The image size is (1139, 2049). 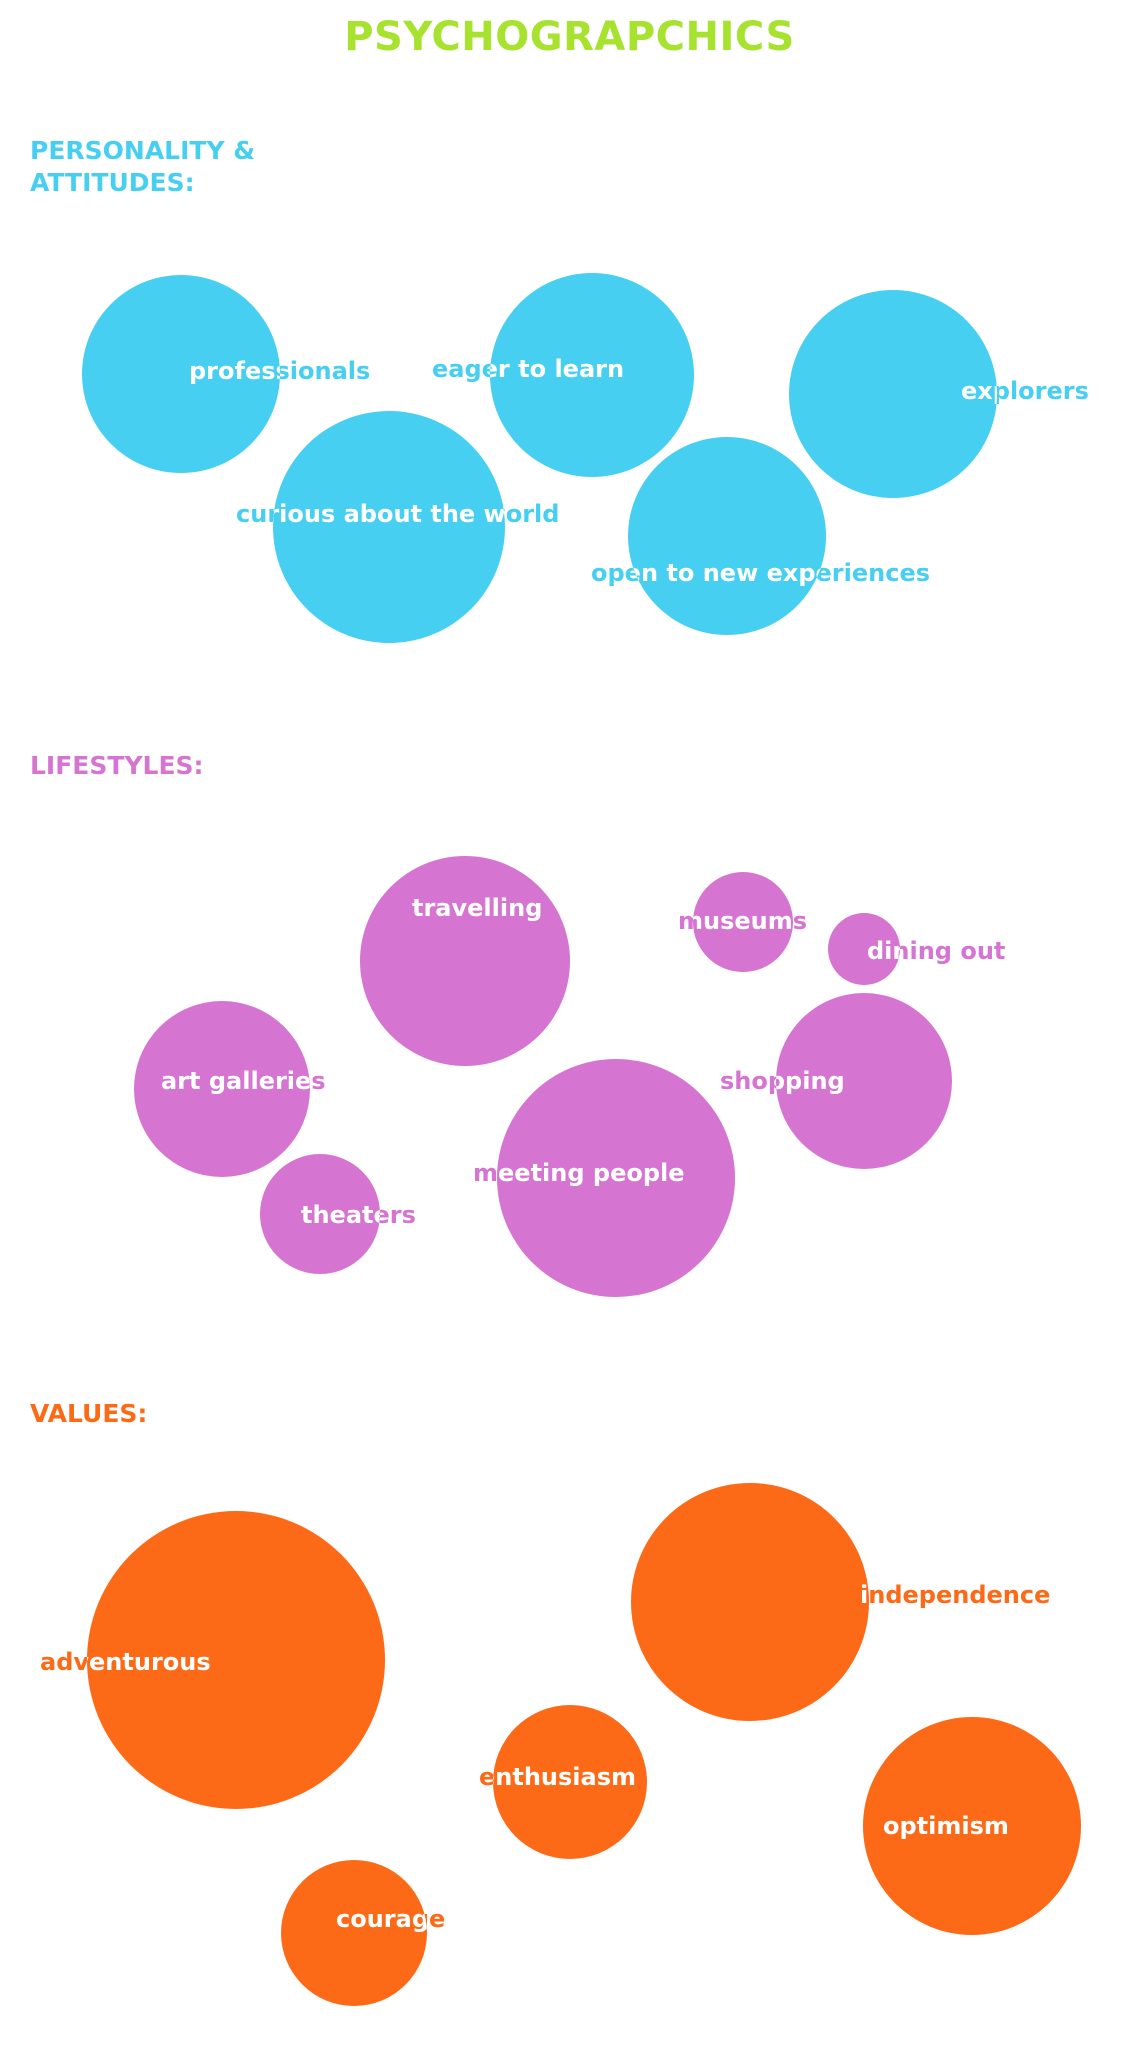 I want to click on bubble-circle-shopping, so click(x=864, y=1081).